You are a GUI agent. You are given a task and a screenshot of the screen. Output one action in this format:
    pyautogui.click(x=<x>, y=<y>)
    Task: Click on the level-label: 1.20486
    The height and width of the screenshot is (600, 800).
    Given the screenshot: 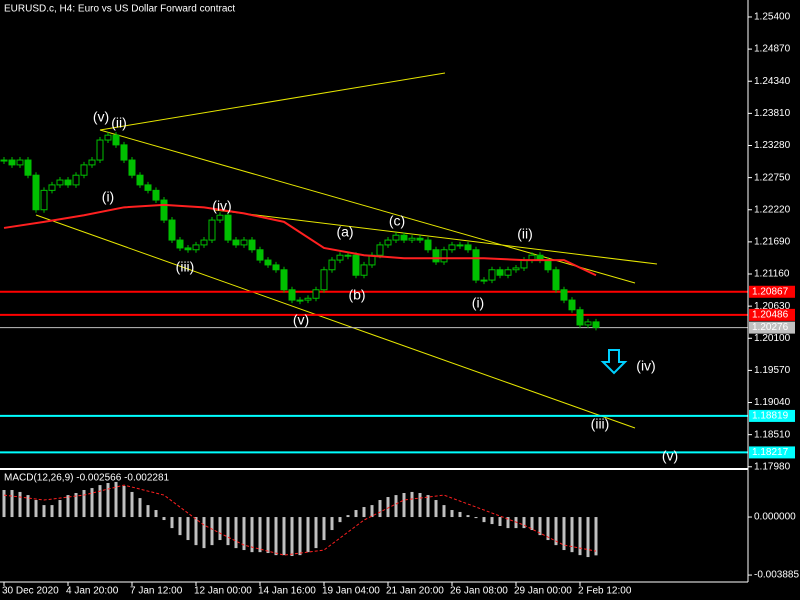 What is the action you would take?
    pyautogui.click(x=770, y=315)
    